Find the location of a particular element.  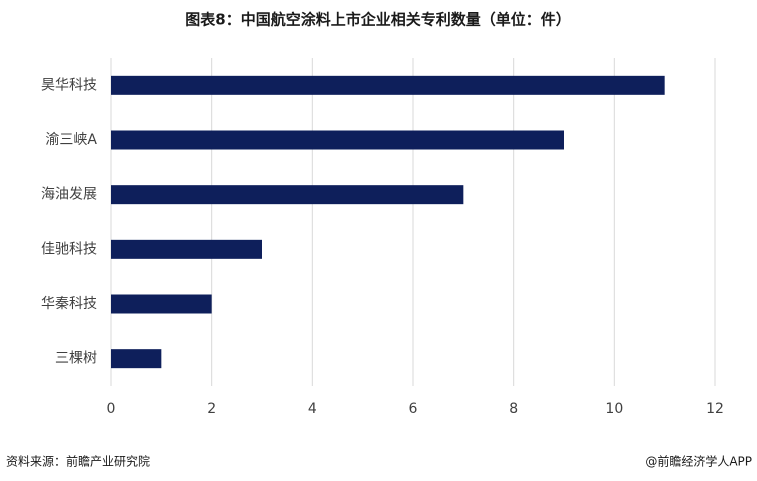

y-tick-label: 渝三峡A is located at coordinates (71, 140).